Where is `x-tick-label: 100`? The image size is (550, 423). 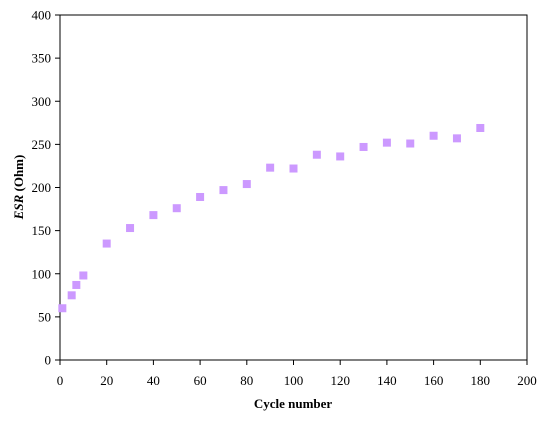 x-tick-label: 100 is located at coordinates (294, 380).